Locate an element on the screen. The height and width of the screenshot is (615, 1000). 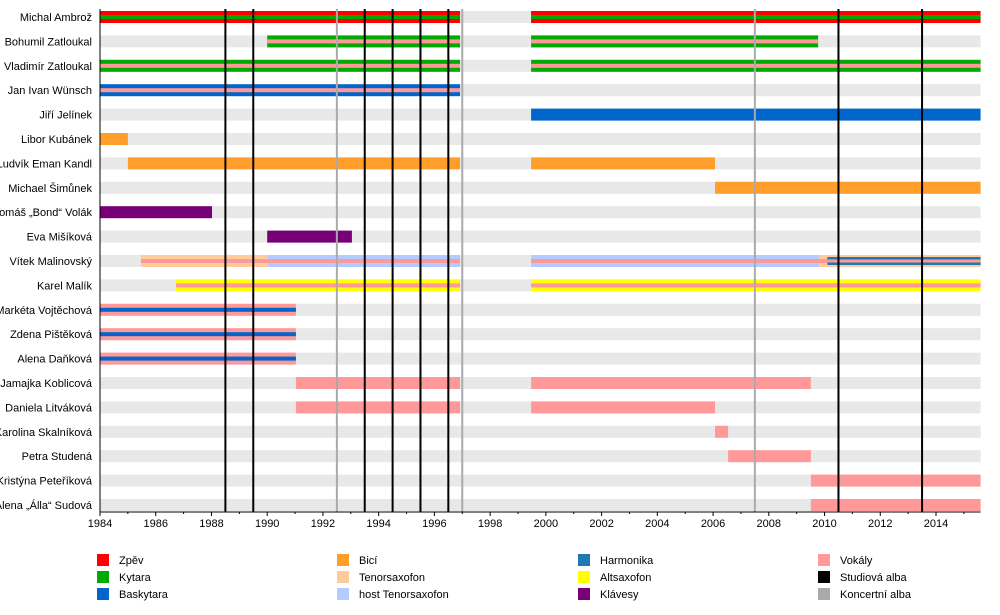
legend-swatch-altsax is located at coordinates (584, 577).